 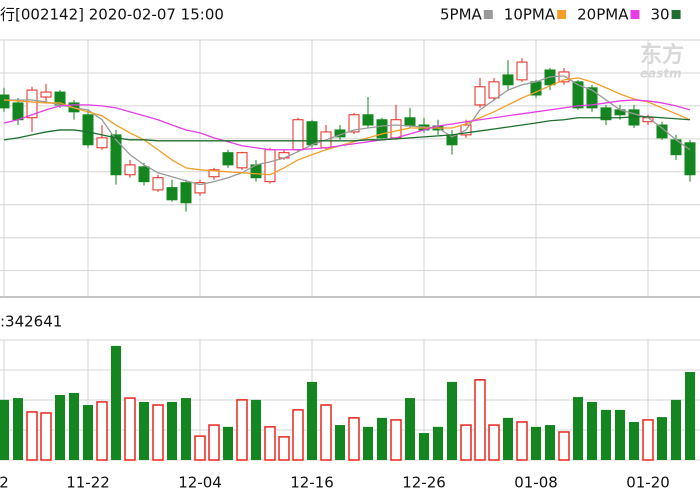 What do you see at coordinates (424, 483) in the screenshot?
I see `x-tick-label: 12-26` at bounding box center [424, 483].